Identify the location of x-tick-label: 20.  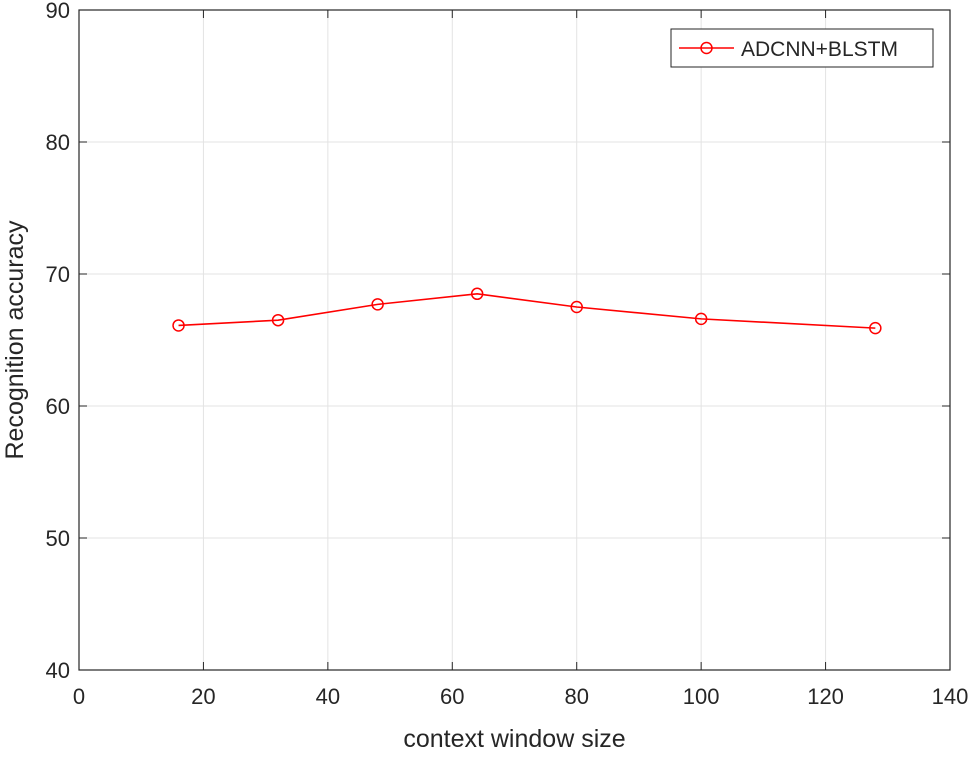
(203, 696).